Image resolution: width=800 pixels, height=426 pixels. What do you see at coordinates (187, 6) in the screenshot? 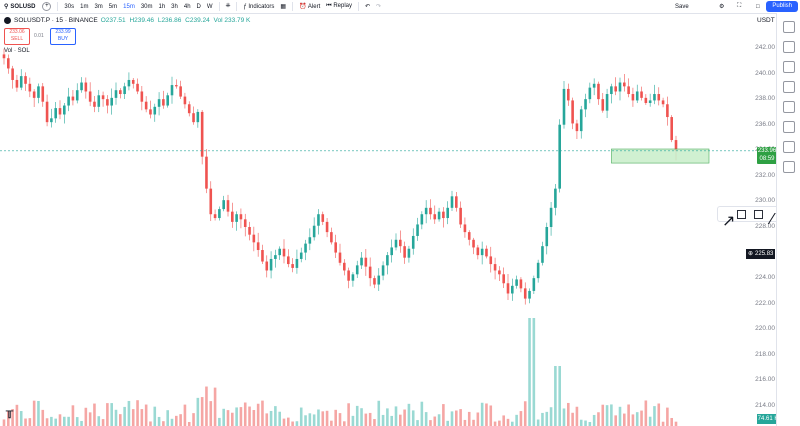
I see `timeframe-4h: 4h` at bounding box center [187, 6].